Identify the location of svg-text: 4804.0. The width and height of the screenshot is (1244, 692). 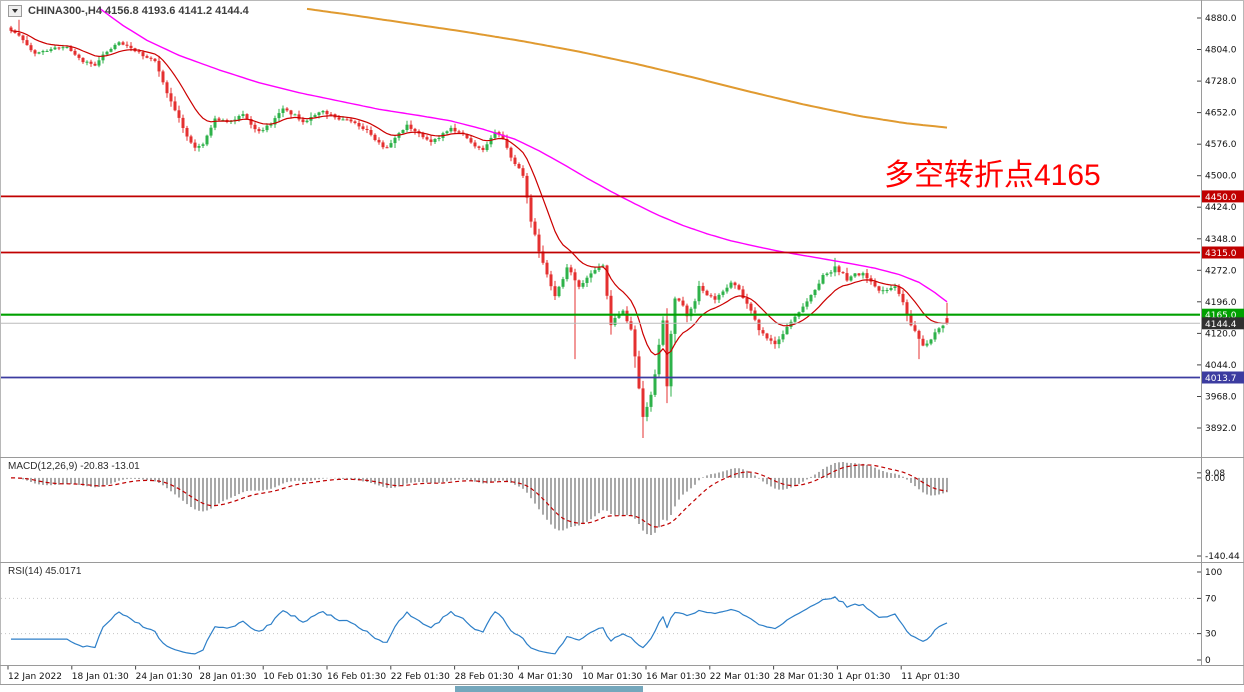
(1221, 51).